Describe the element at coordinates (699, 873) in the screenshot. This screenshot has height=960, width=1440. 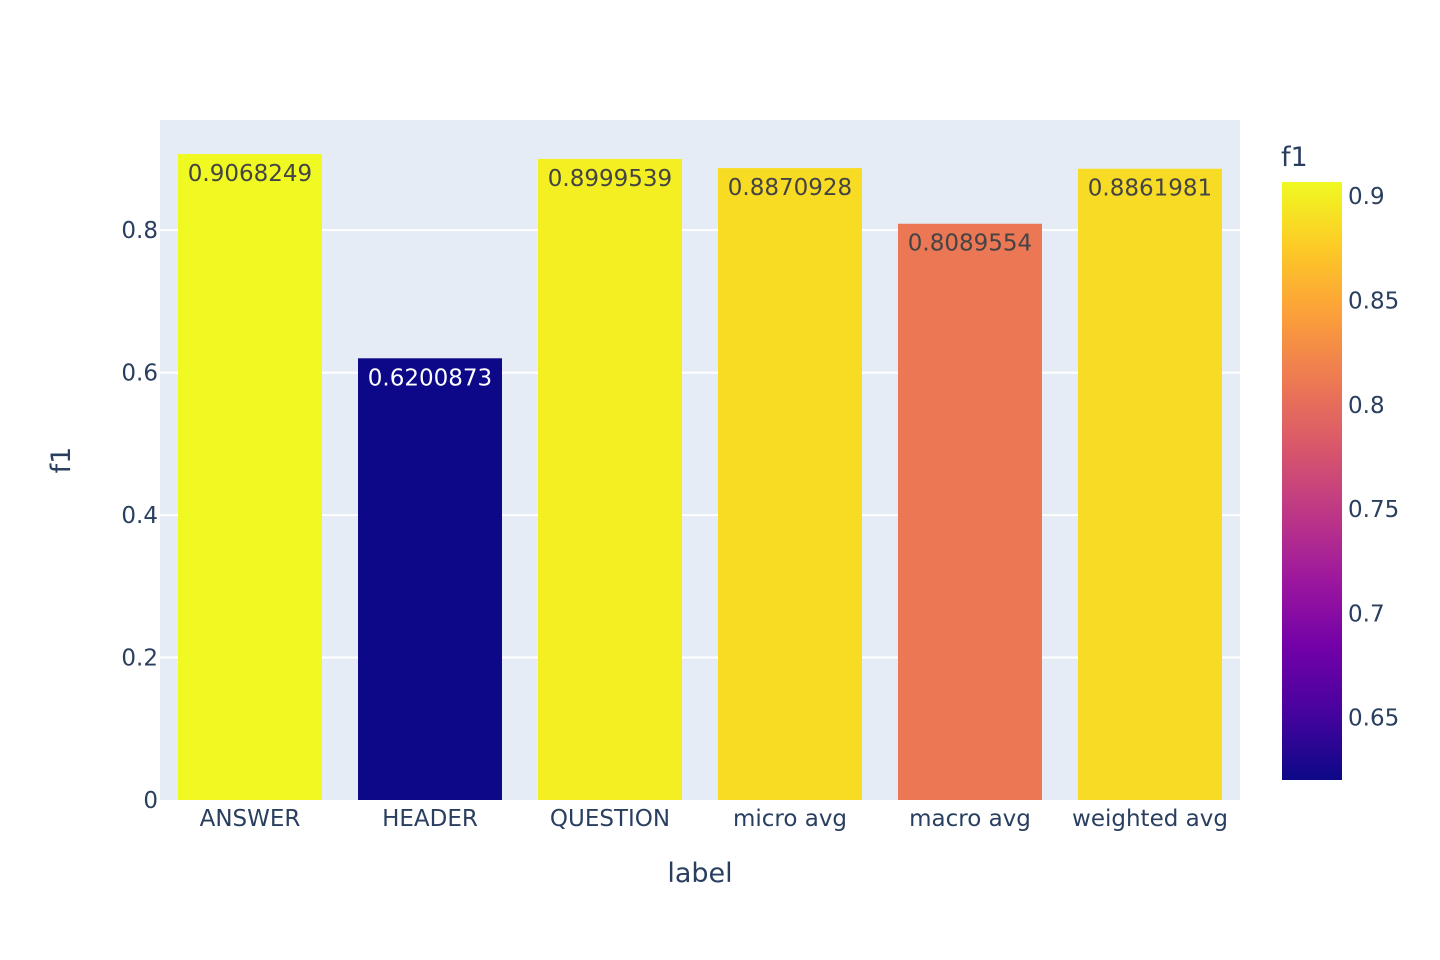
I see `x-axis-title: label` at that location.